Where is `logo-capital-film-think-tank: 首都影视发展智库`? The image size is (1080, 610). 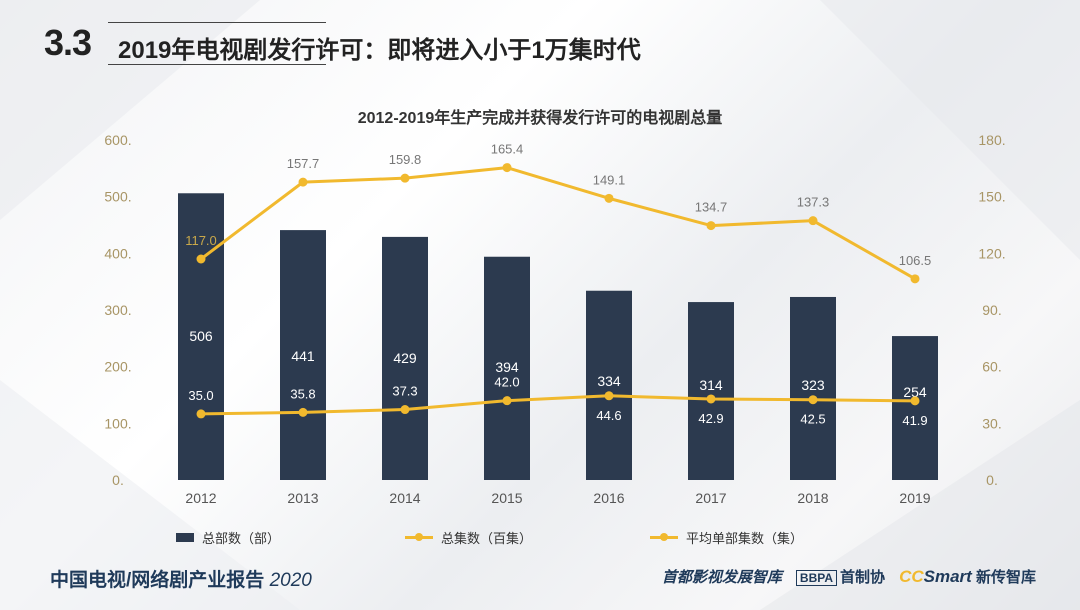 logo-capital-film-think-tank: 首都影视发展智库 is located at coordinates (721, 577).